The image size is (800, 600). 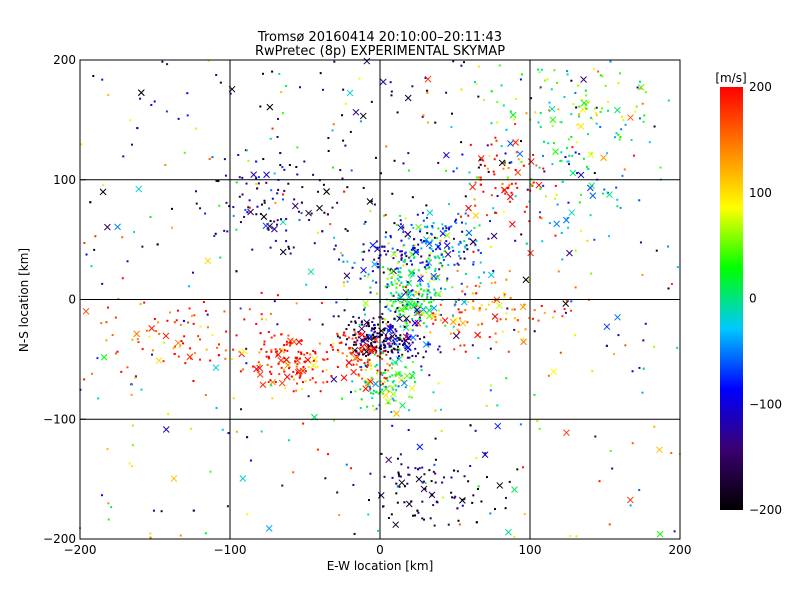 I want to click on colorbar-tick-label: −200, so click(x=765, y=510).